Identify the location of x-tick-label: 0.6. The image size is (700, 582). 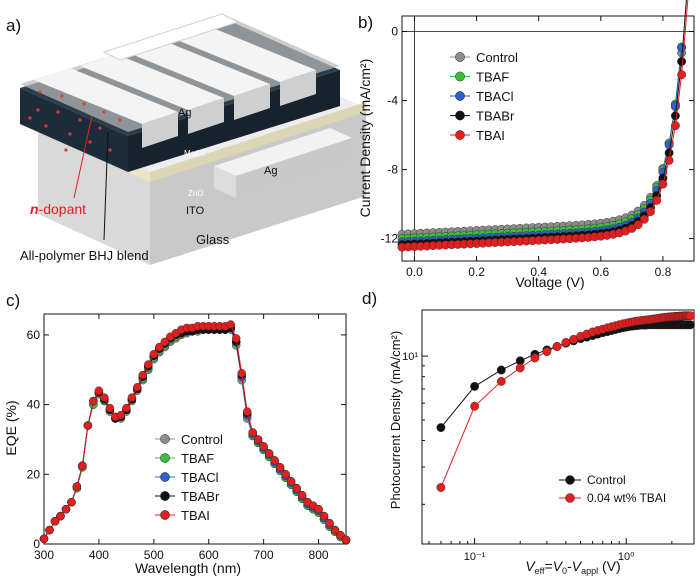
(600, 272).